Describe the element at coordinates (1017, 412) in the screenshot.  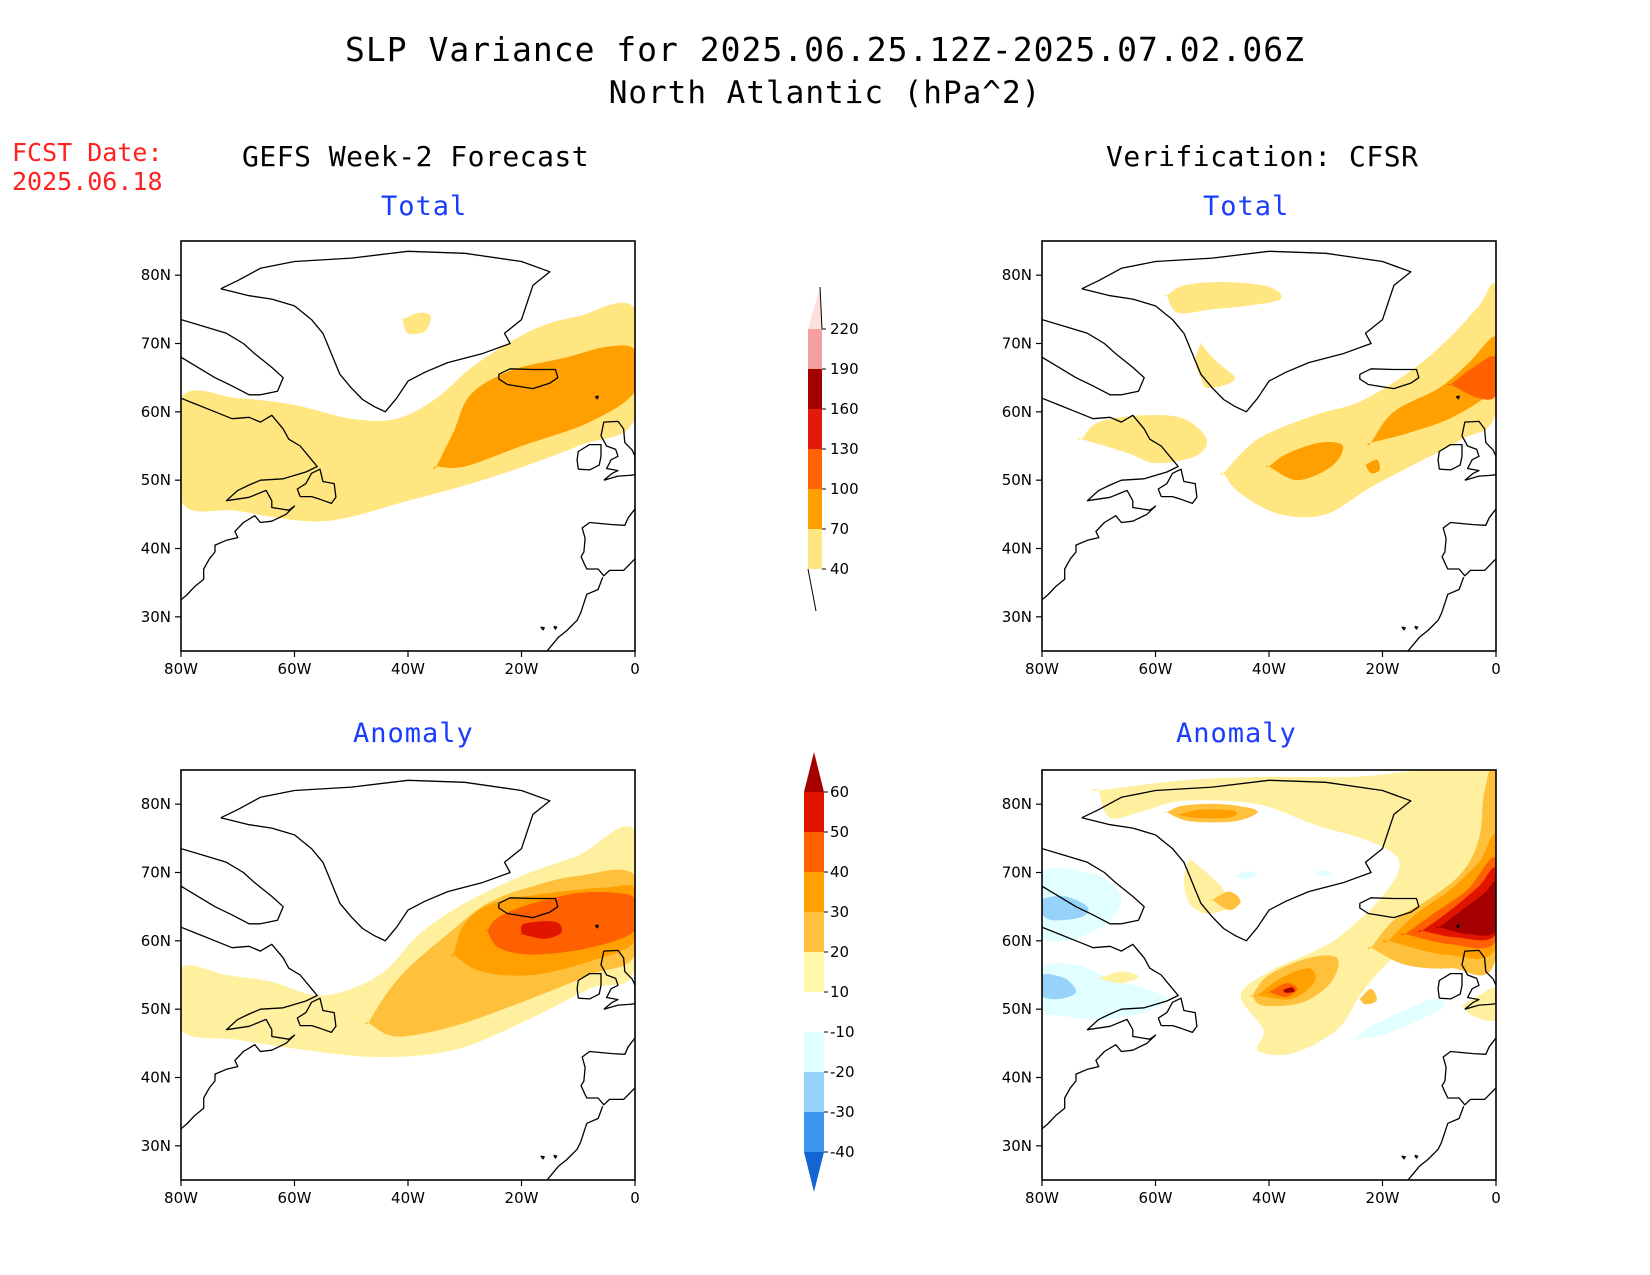
I see `verification-total-lat-label: 60N` at that location.